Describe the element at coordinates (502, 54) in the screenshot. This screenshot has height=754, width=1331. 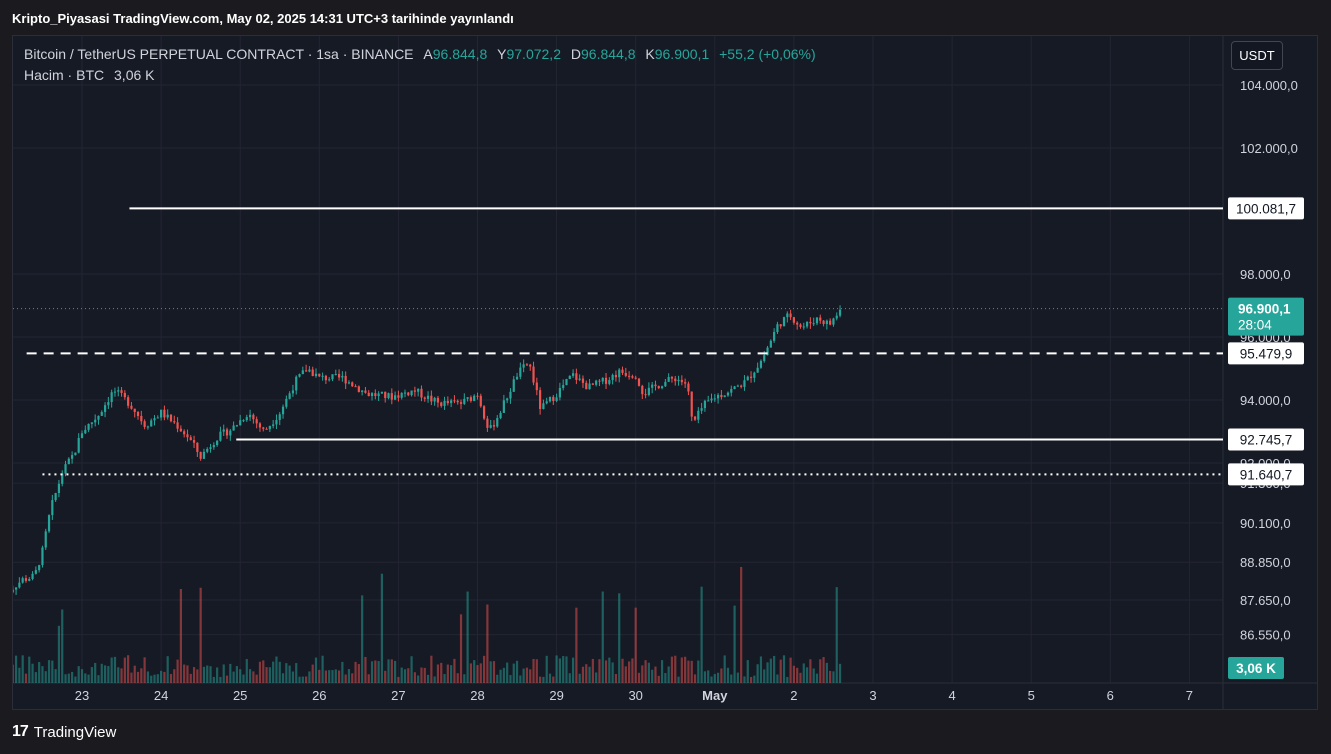
I see `high-label: Y` at that location.